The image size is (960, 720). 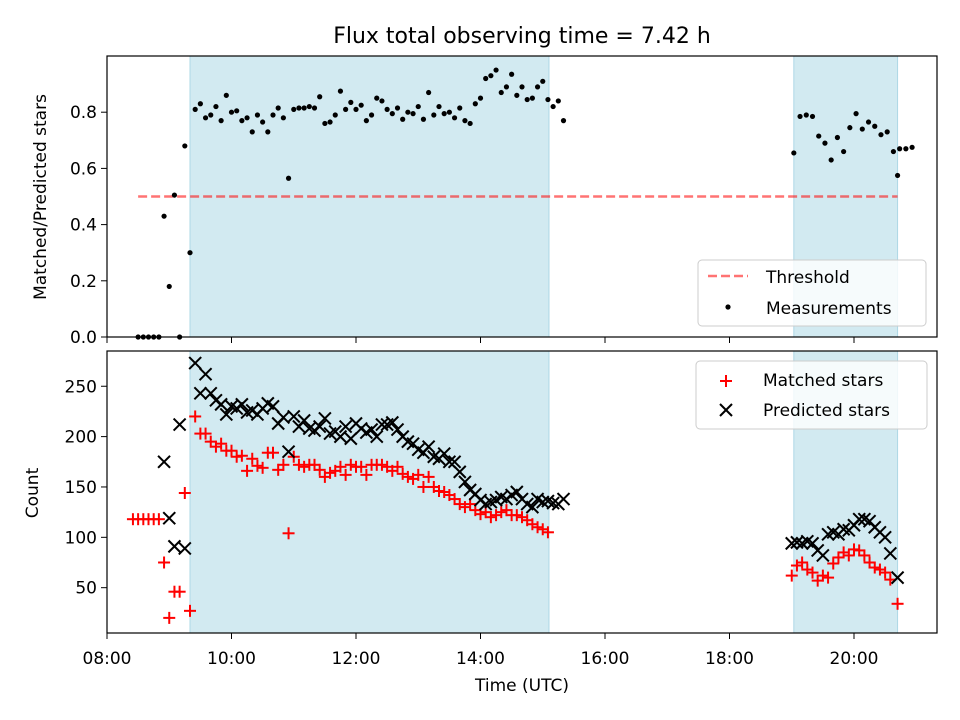 I want to click on bottom-y-axis-label: Count, so click(x=33, y=492).